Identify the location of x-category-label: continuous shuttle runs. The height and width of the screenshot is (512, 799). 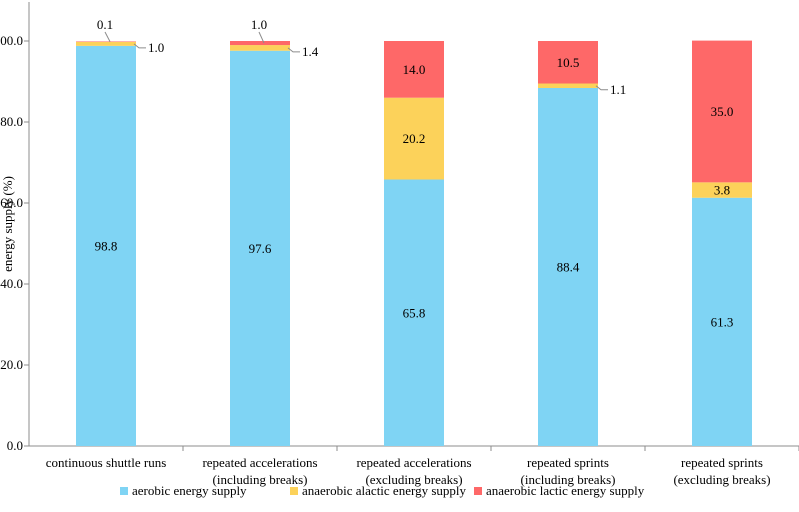
(106, 462).